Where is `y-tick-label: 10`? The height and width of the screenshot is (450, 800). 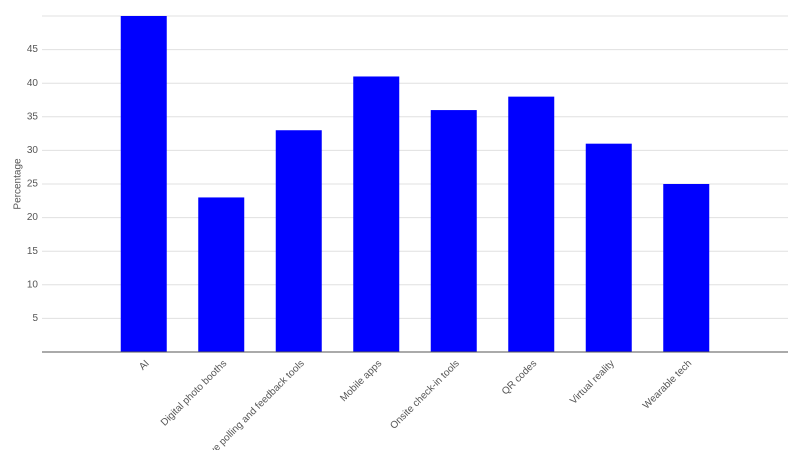 y-tick-label: 10 is located at coordinates (33, 284).